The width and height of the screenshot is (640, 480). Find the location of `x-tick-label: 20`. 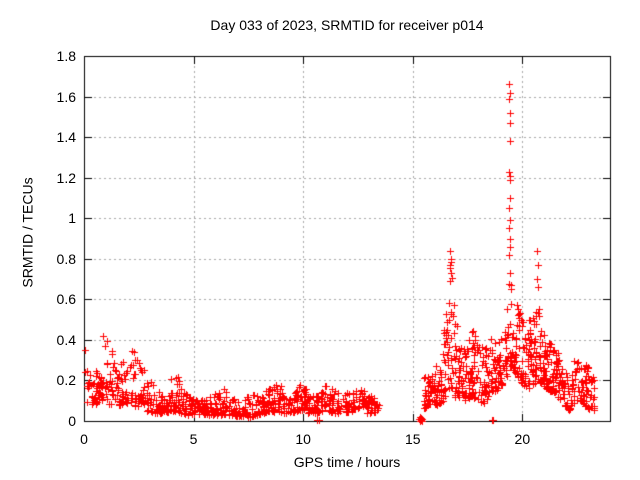

x-tick-label: 20 is located at coordinates (522, 439).